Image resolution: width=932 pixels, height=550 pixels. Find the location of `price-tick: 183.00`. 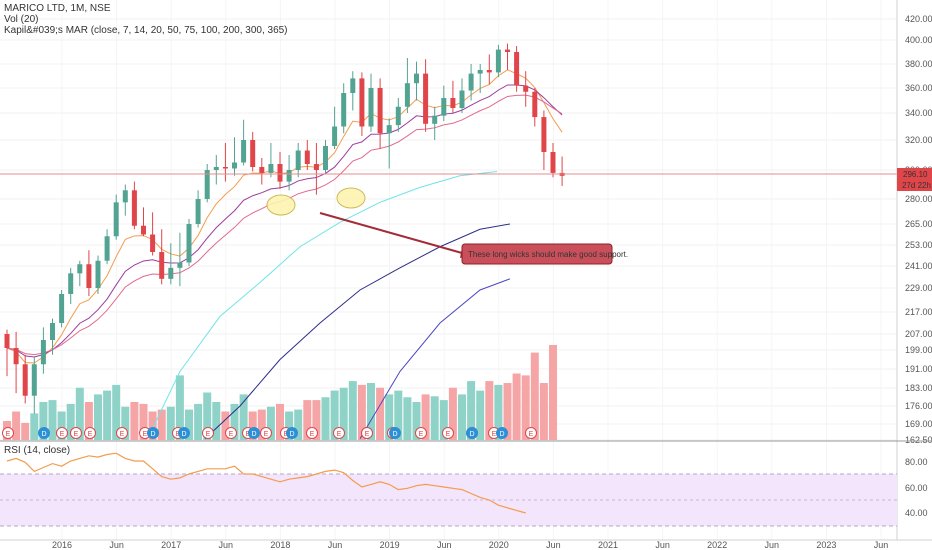

price-tick: 183.00 is located at coordinates (918, 388).